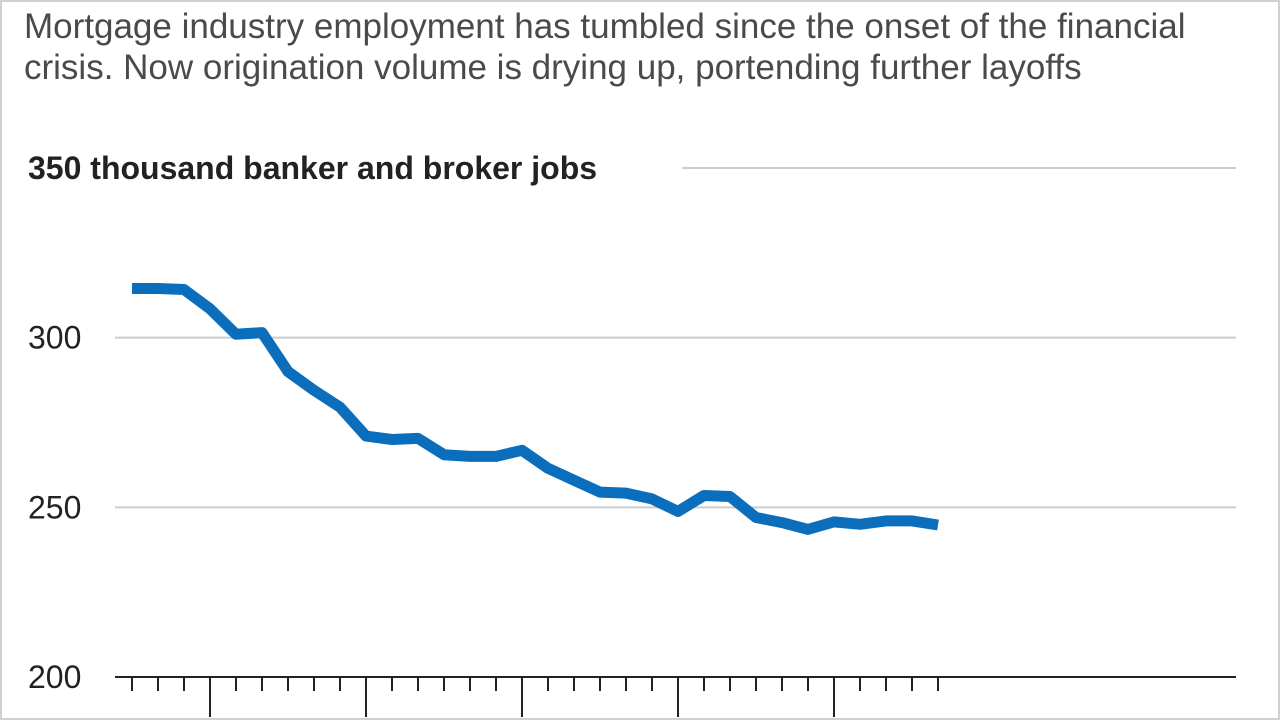 The height and width of the screenshot is (720, 1280). I want to click on y-axis-unit-label: thousand banker and broker jobs, so click(339, 168).